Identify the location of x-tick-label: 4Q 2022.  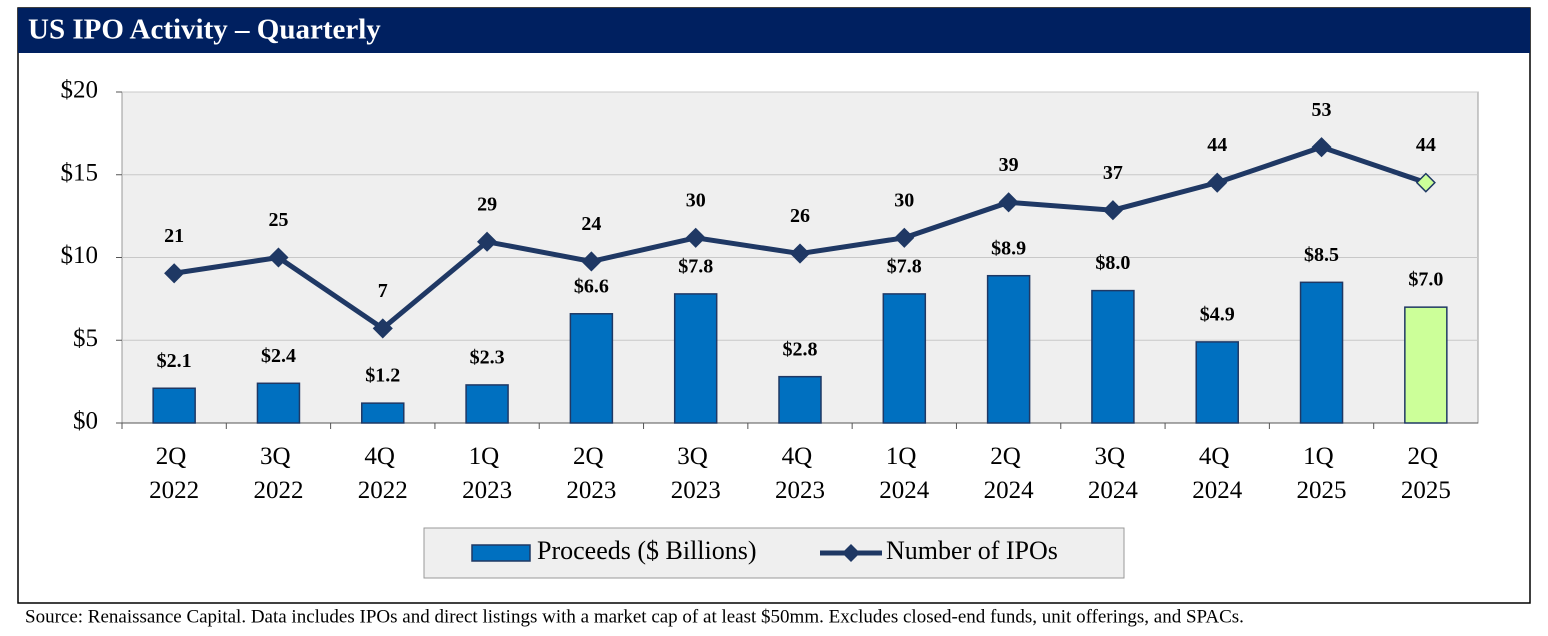
(383, 473).